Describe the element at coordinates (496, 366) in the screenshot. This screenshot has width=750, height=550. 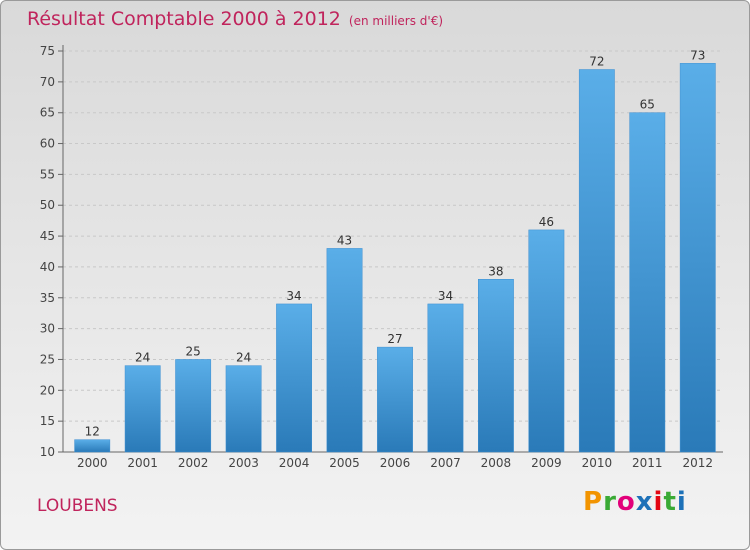
I see `bar-2008` at that location.